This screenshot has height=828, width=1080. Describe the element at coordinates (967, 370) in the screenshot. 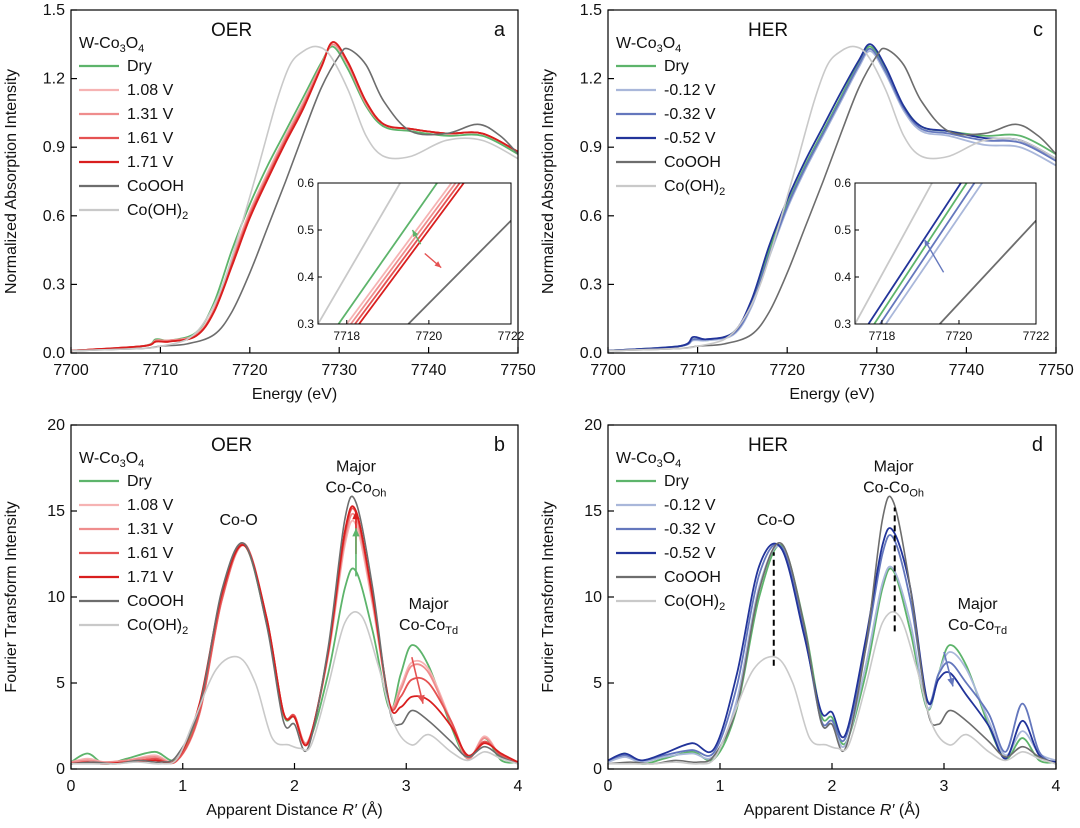

I see `x-tick-label: 7740` at that location.